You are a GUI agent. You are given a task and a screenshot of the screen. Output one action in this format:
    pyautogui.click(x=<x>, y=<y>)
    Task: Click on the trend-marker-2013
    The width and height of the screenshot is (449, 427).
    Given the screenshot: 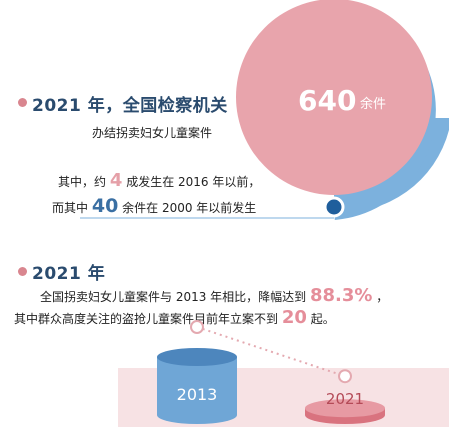 What is the action you would take?
    pyautogui.click(x=197, y=327)
    